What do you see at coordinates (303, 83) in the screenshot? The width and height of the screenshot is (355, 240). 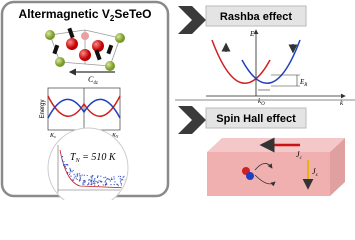 I see `rashba-energy-label: ER` at bounding box center [303, 83].